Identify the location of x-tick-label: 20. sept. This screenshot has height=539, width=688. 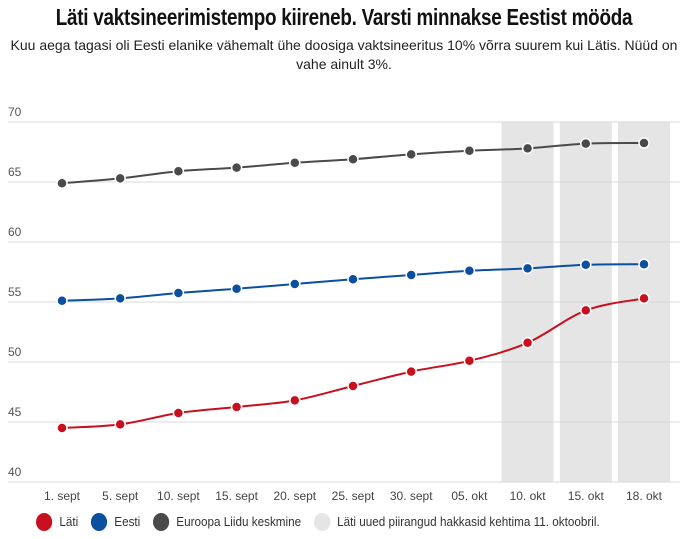
(294, 496).